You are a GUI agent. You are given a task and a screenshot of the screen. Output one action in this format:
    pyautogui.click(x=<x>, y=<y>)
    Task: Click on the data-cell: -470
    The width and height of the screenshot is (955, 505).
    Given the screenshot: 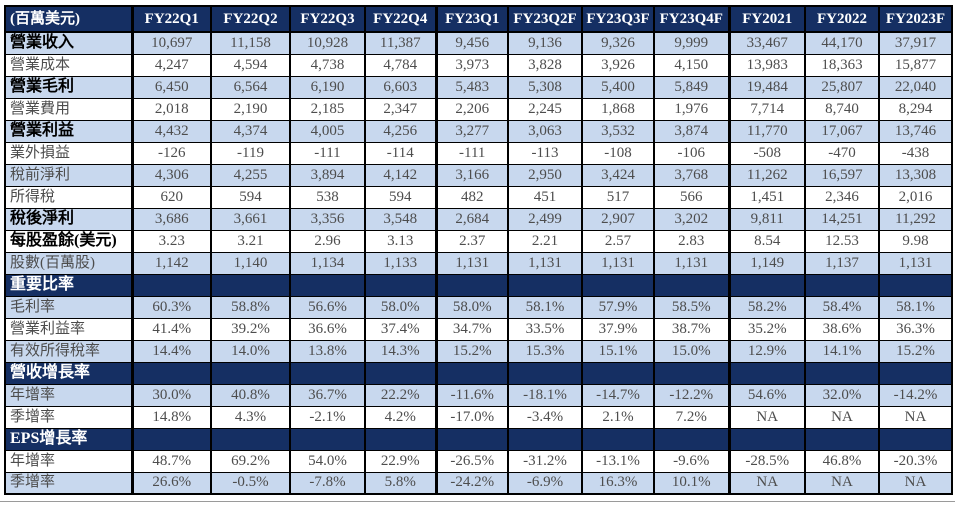 What is the action you would take?
    pyautogui.click(x=842, y=153)
    